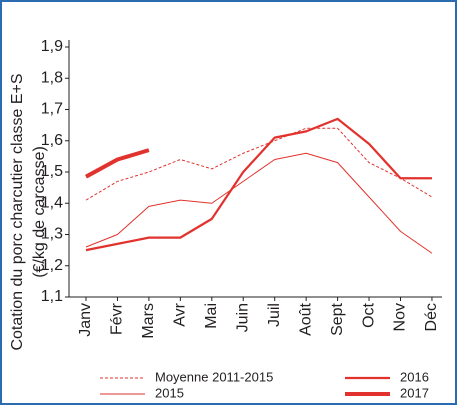  What do you see at coordinates (414, 392) in the screenshot?
I see `legend-label: 2017` at bounding box center [414, 392].